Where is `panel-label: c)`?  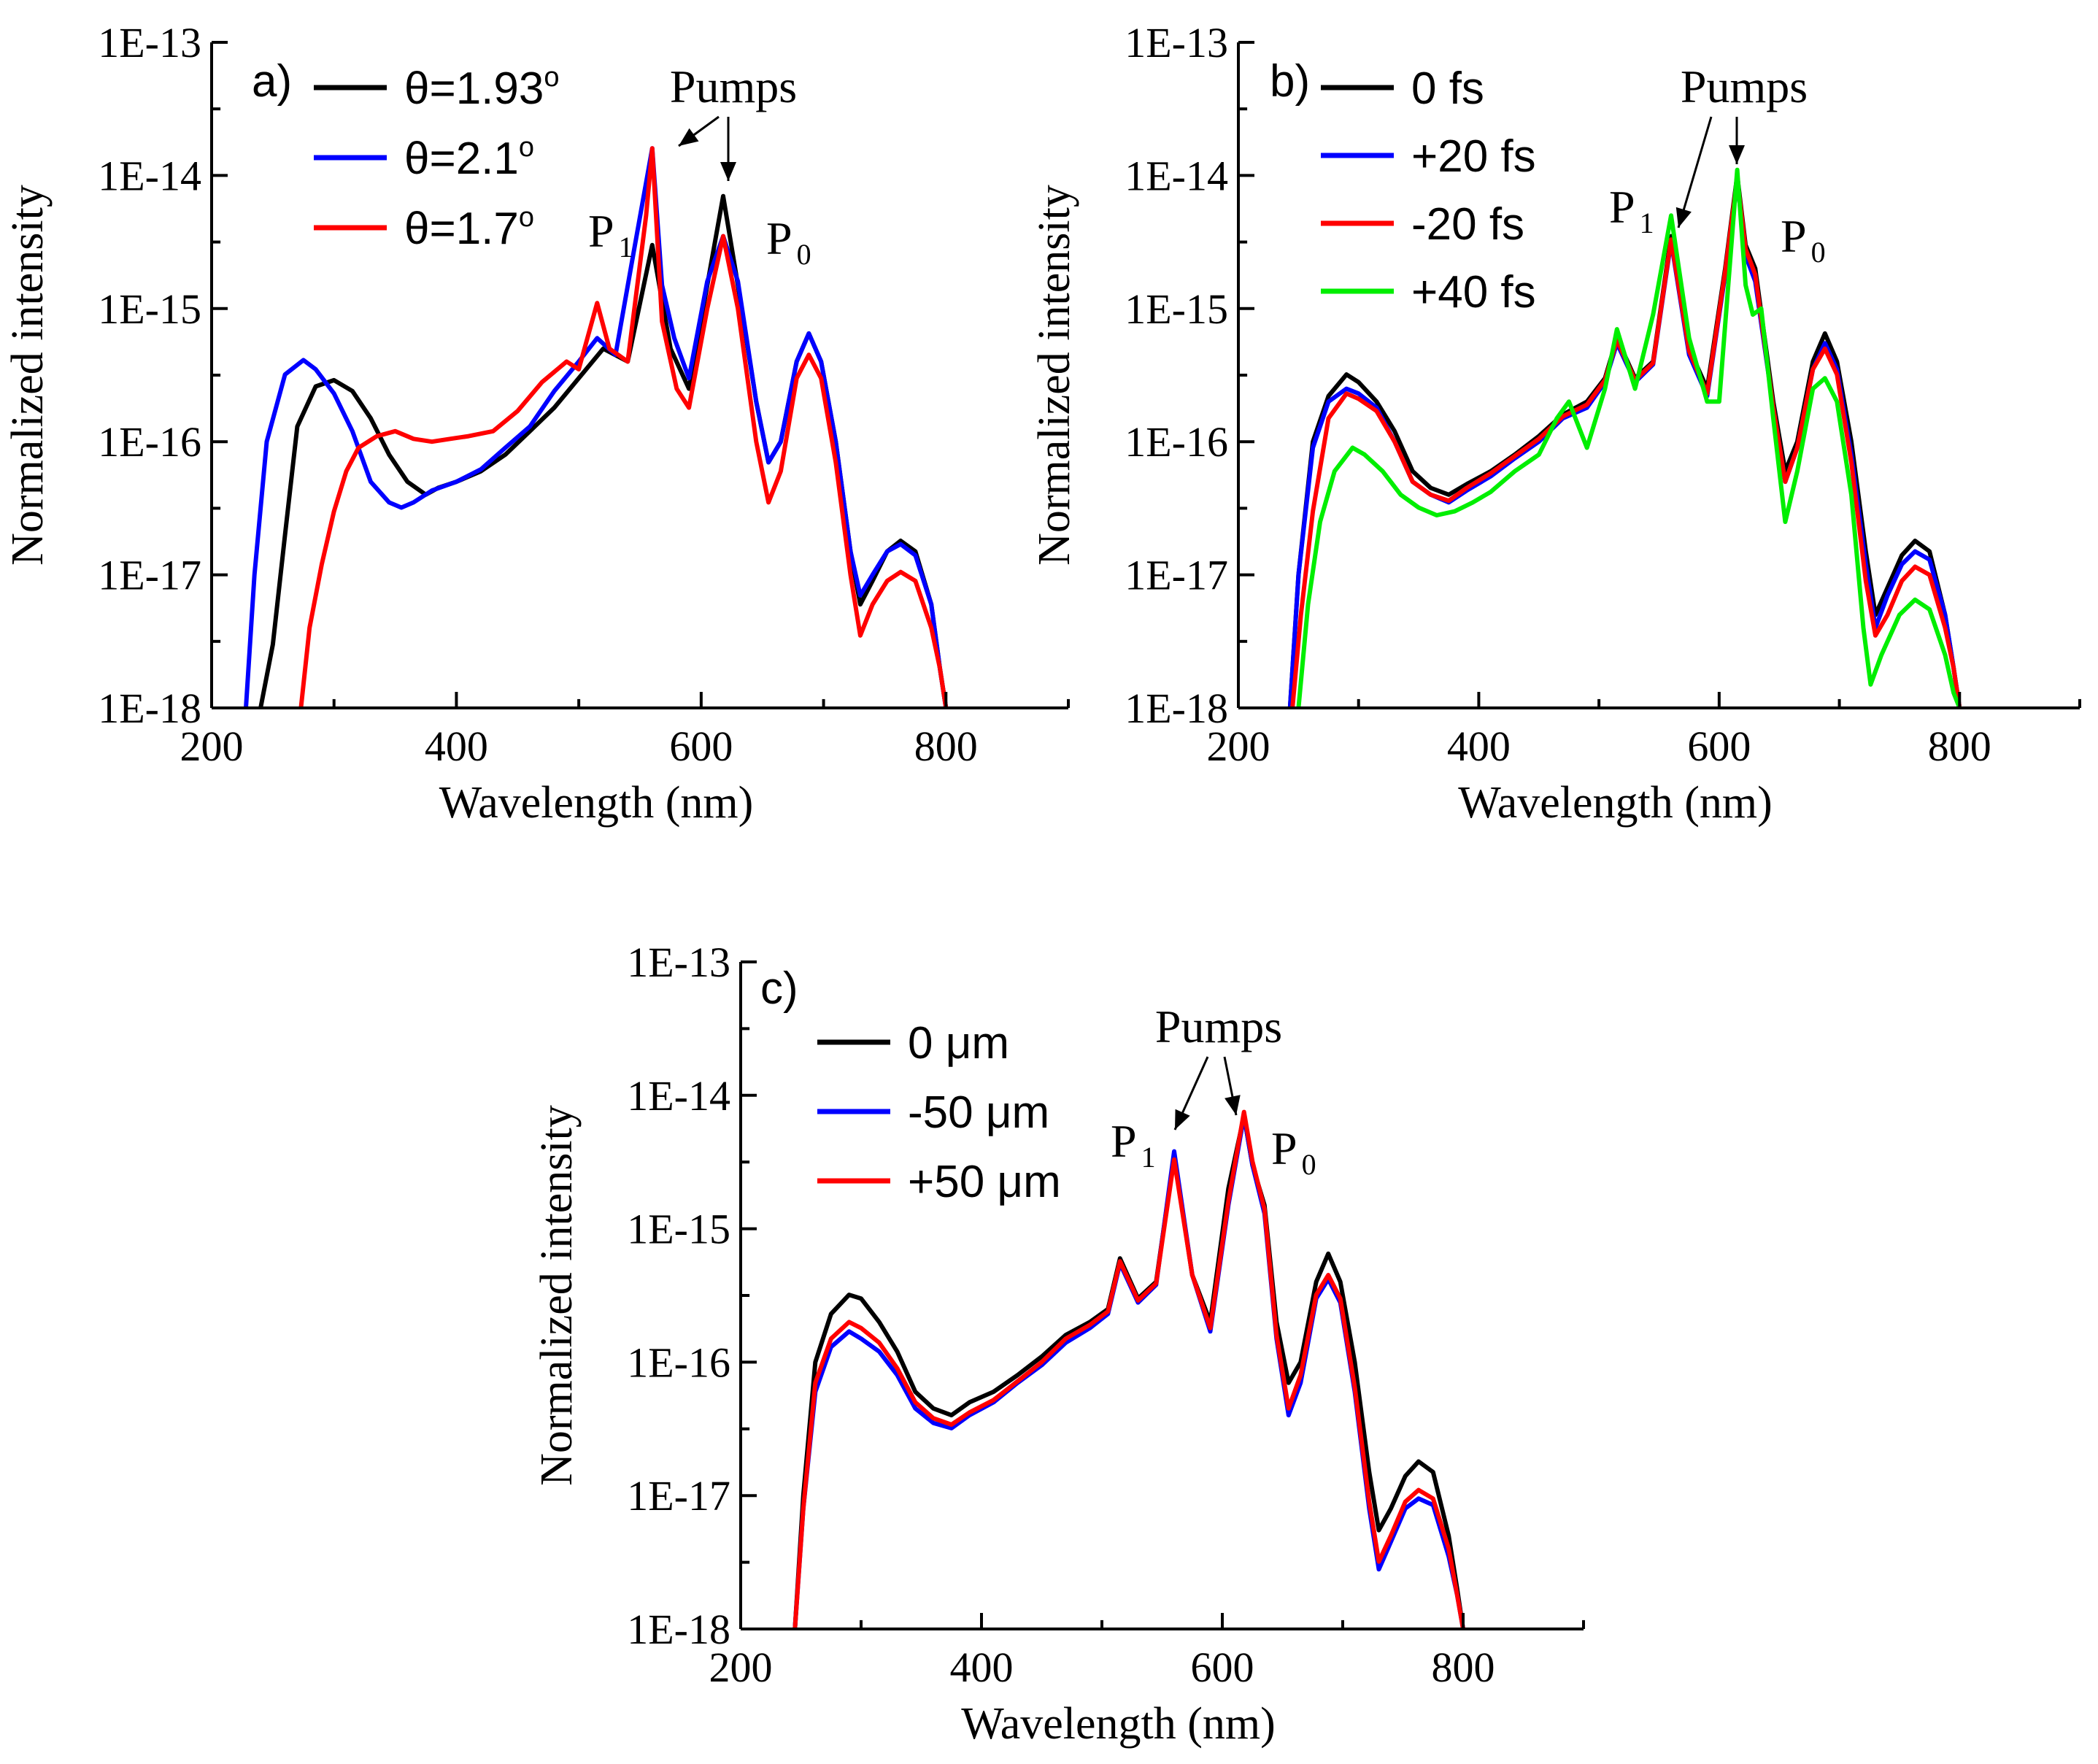
panel-label: c) is located at coordinates (779, 988).